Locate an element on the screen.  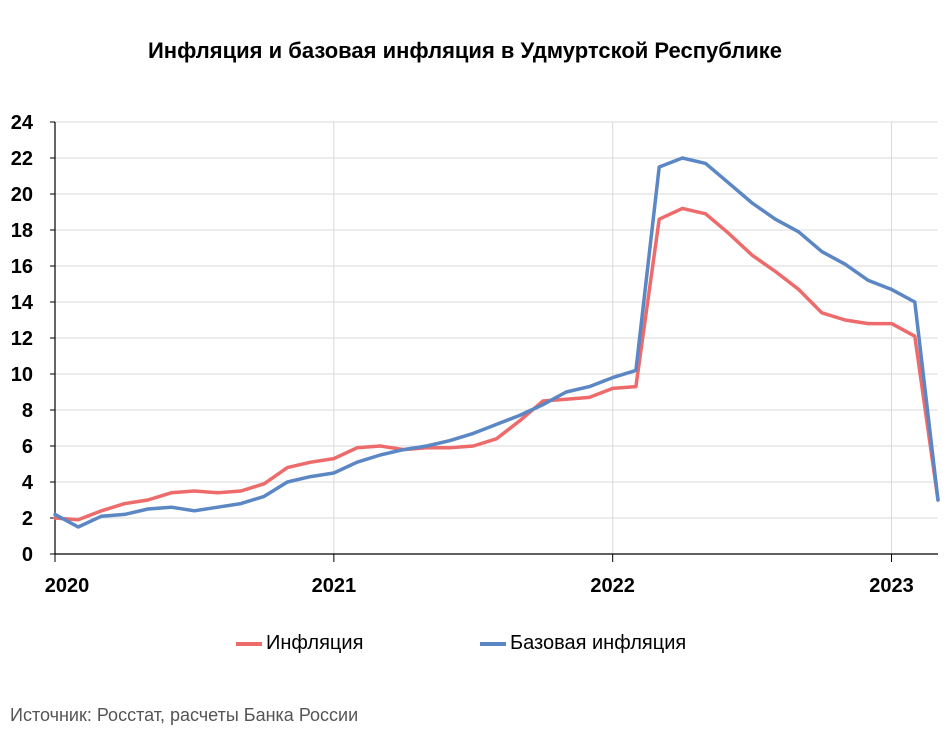
y-tick-label: 22 is located at coordinates (22, 159).